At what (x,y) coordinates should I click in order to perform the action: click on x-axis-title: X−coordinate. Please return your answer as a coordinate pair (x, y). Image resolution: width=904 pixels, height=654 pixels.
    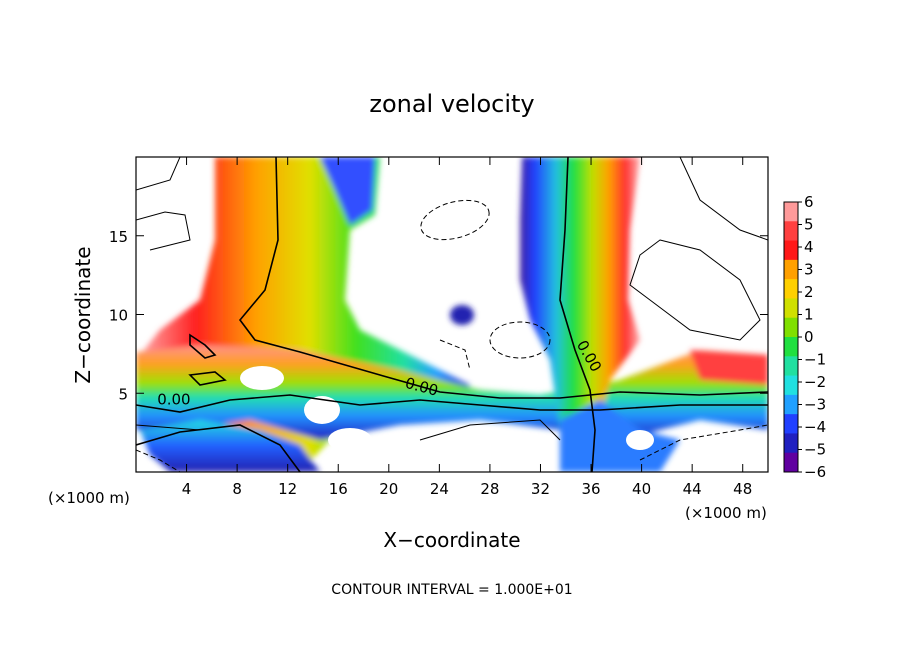
    Looking at the image, I should click on (451, 540).